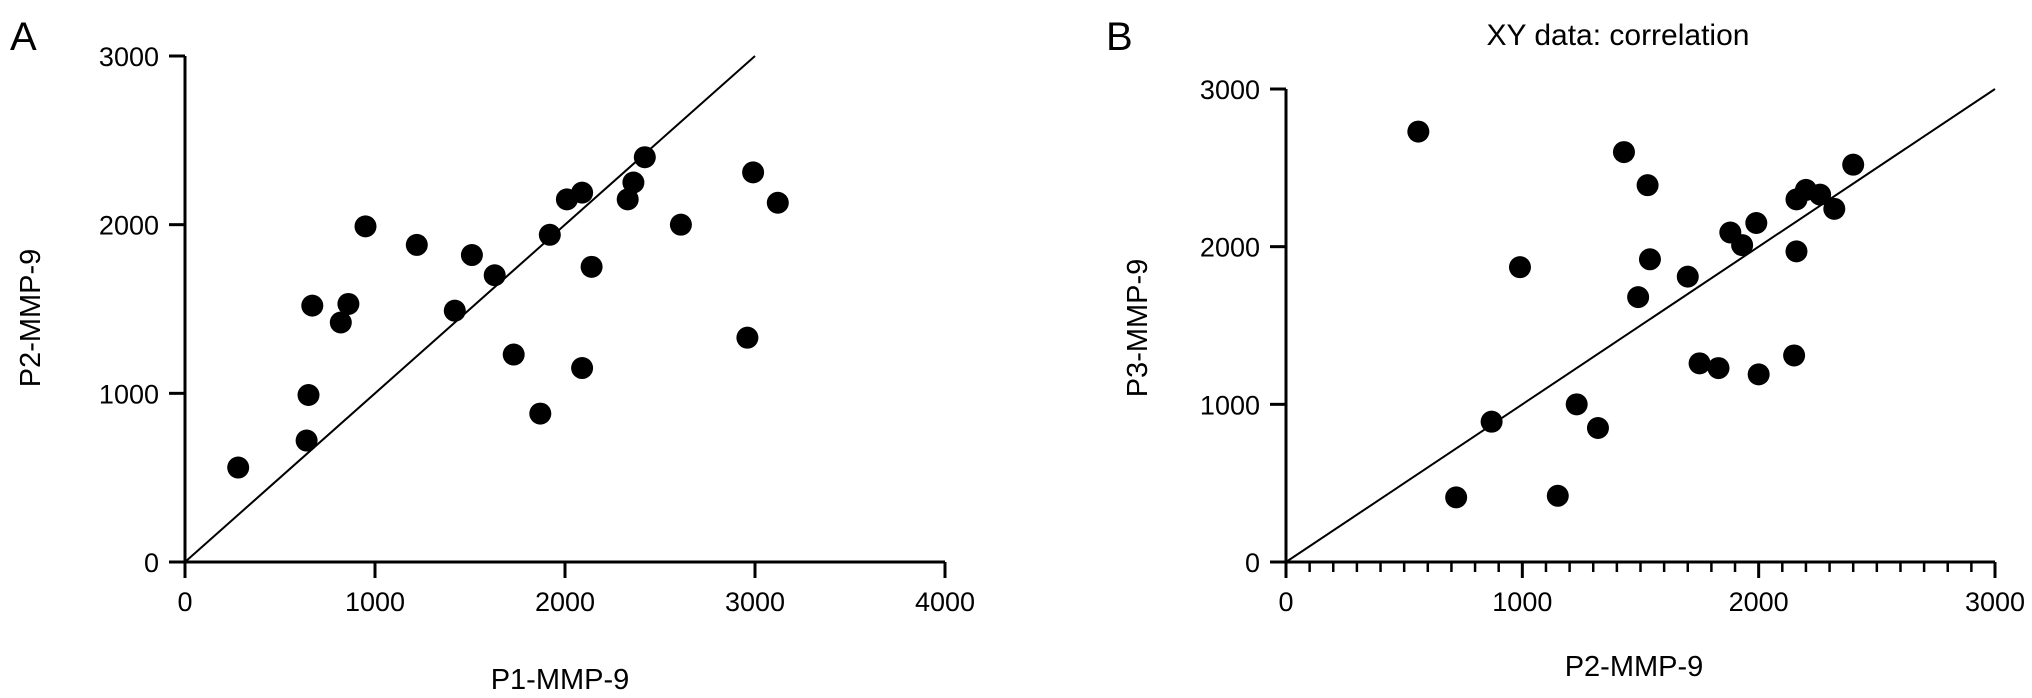 Image resolution: width=2032 pixels, height=698 pixels. I want to click on panel-b-x-tick-label: 2000, so click(1759, 602).